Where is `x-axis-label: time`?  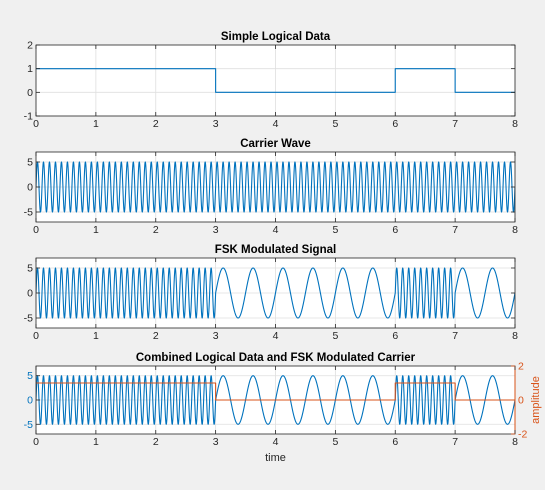
x-axis-label: time is located at coordinates (275, 458).